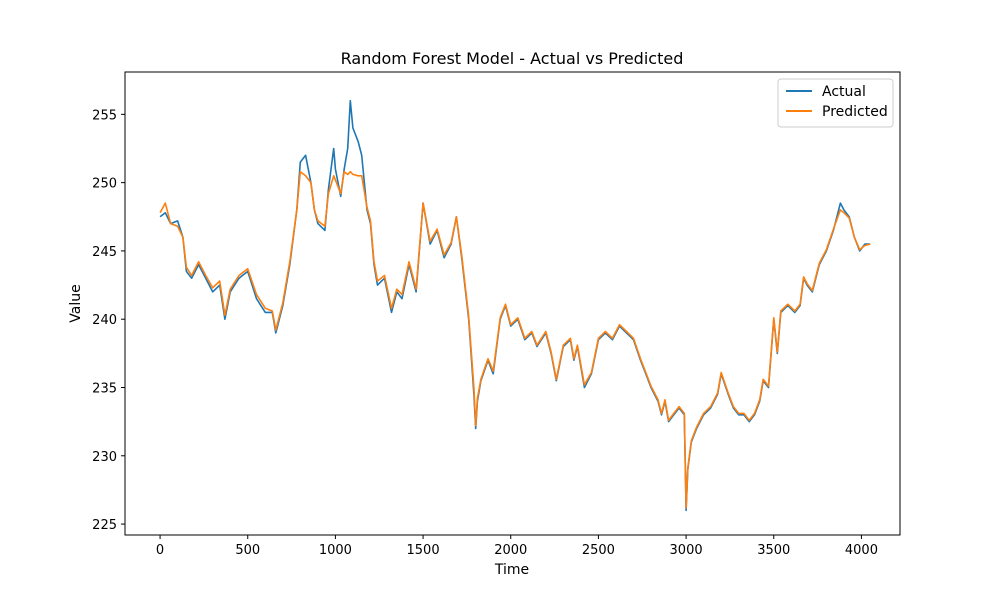 The image size is (1000, 604). I want to click on y-axis: 225 230 235 240 245 250 255, so click(108, 320).